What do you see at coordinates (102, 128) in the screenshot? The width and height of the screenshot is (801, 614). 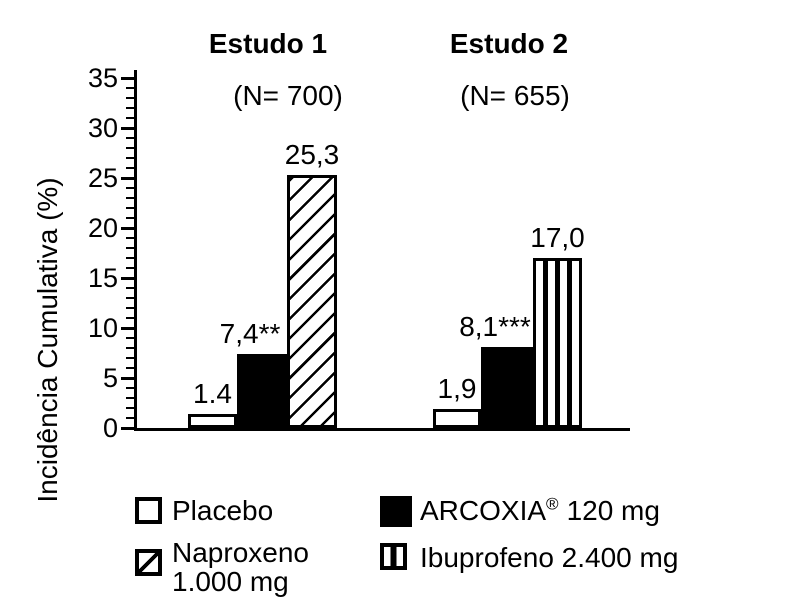 I see `y-tick-label-30: 30` at bounding box center [102, 128].